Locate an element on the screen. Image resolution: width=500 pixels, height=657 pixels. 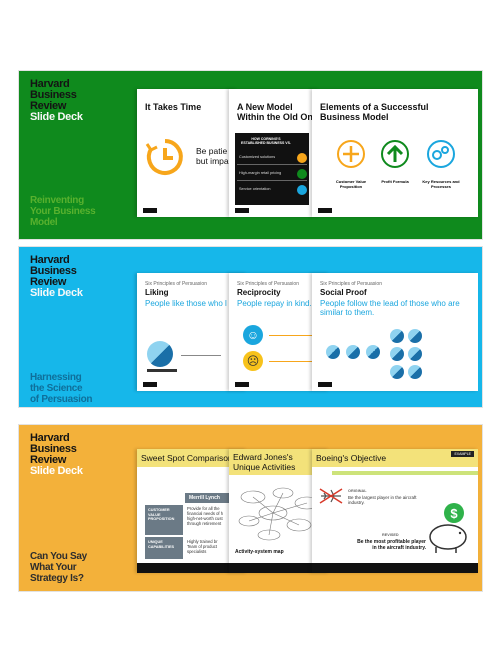
column-head-text: Merrill Lynch is located at coordinates (204, 498).